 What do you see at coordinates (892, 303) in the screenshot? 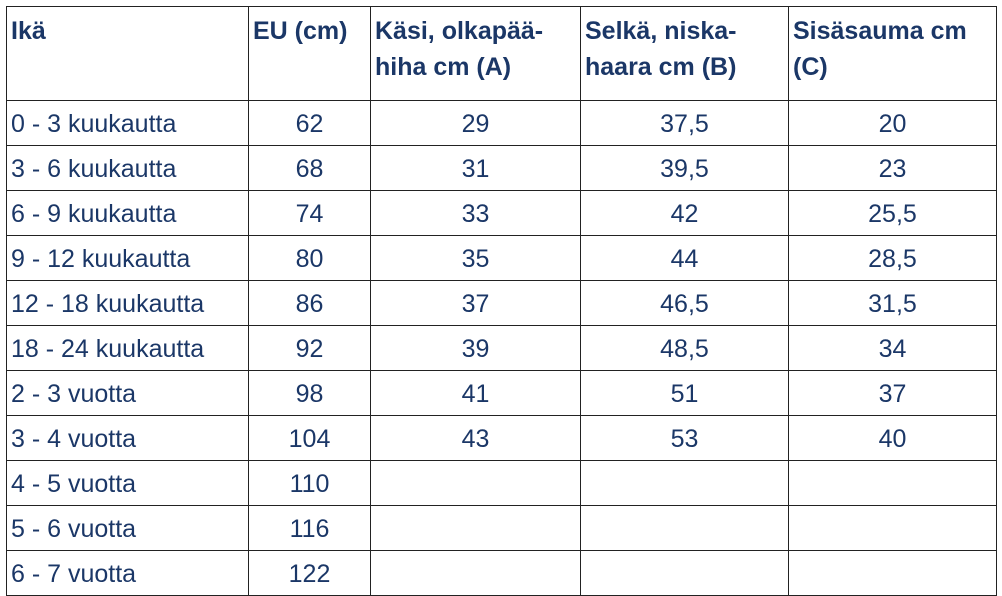
I see `table-cell: 31,5` at bounding box center [892, 303].